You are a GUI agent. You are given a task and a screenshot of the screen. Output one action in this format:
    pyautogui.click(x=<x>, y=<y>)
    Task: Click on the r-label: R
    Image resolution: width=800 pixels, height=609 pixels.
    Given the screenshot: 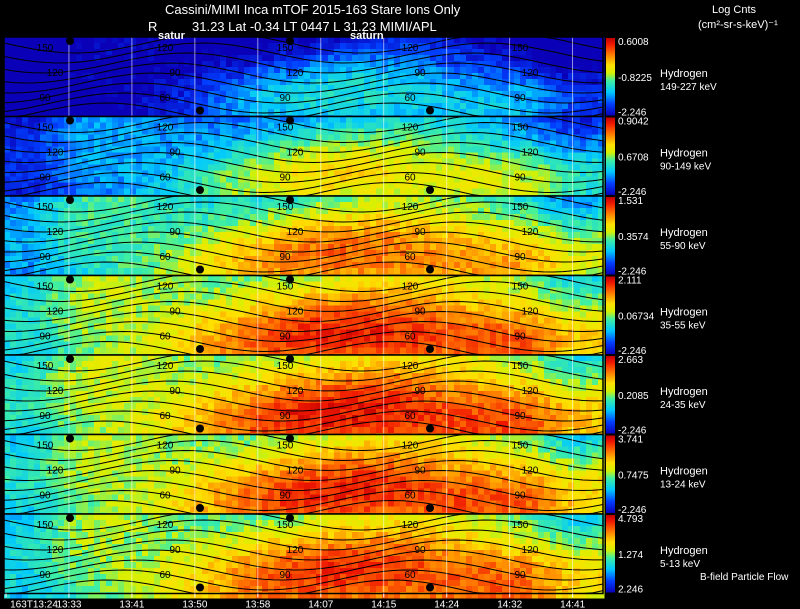 What is the action you would take?
    pyautogui.click(x=153, y=26)
    